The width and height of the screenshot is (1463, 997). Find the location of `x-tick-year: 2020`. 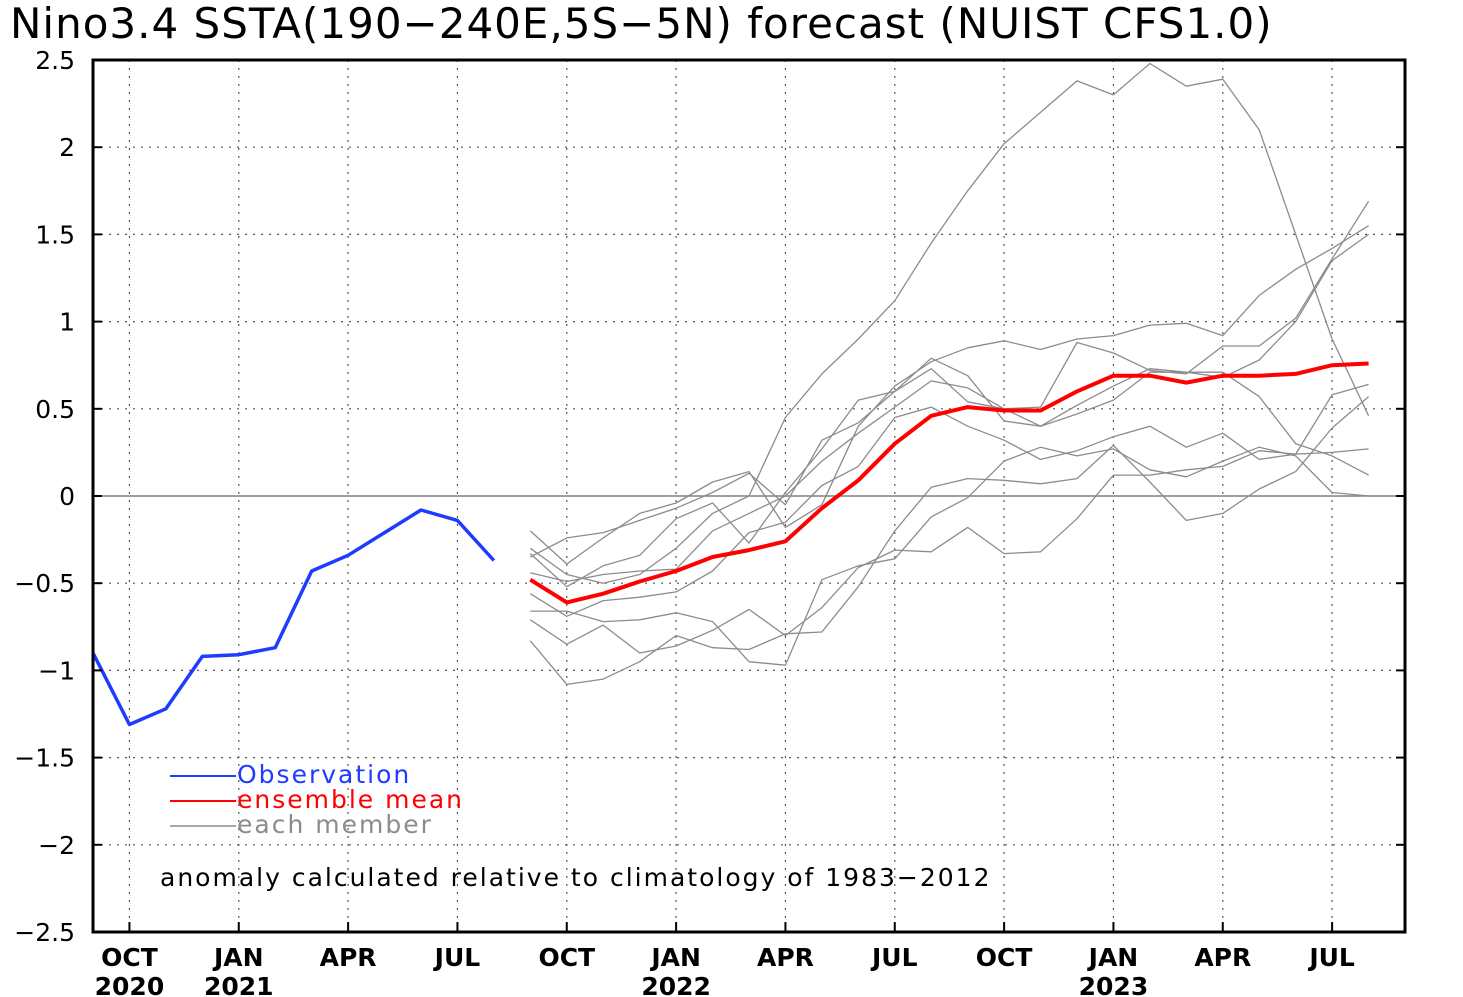

x-tick-year: 2020 is located at coordinates (130, 984).